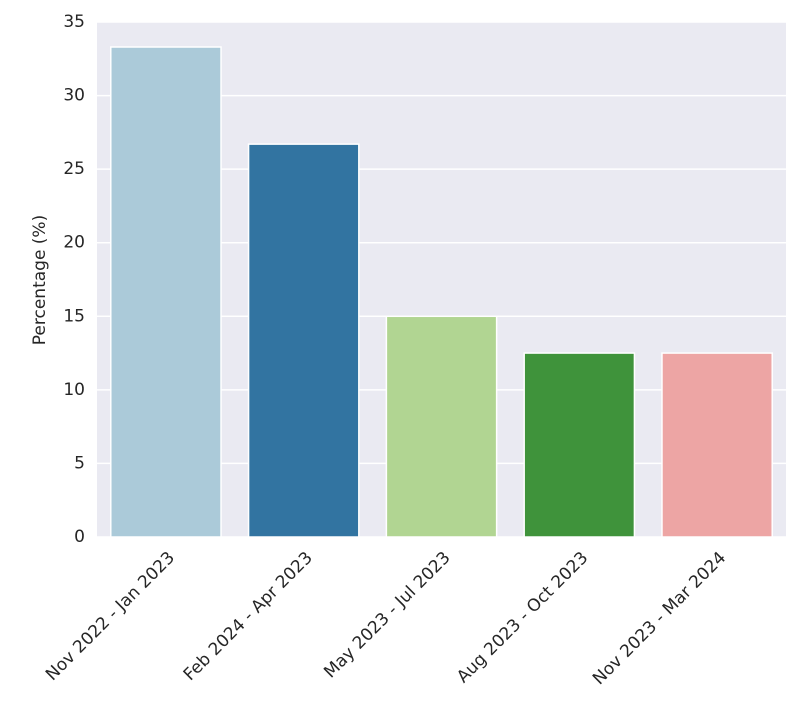 The height and width of the screenshot is (725, 800). Describe the element at coordinates (74, 169) in the screenshot. I see `y-tick-label: 25` at that location.